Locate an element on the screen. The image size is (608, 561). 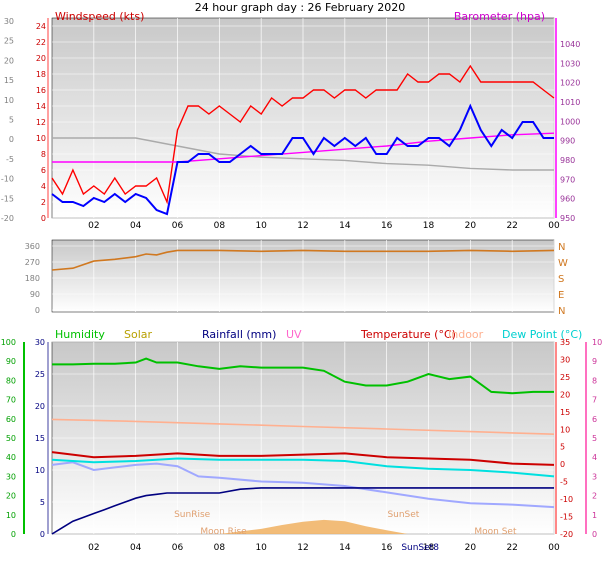
legend-item: Rainfall (mm) is located at coordinates (239, 334).